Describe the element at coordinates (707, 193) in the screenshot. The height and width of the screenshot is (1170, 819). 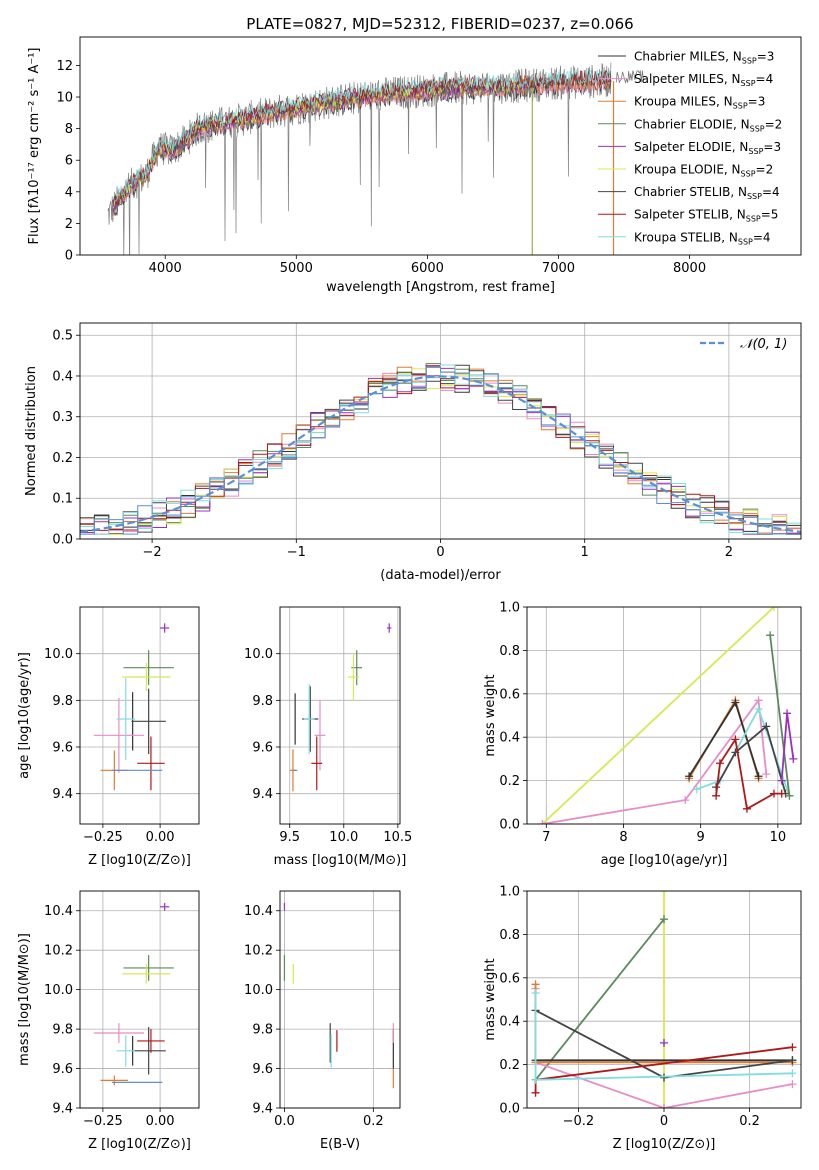
I see `legend-entry: Chabrier STELIB, NSSP=4` at that location.